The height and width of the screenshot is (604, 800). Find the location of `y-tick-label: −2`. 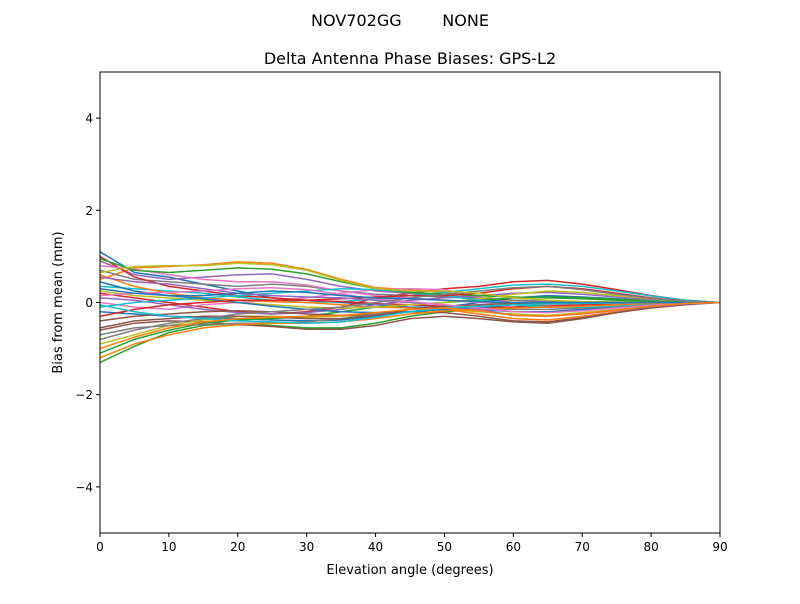

y-tick-label: −2 is located at coordinates (84, 395).